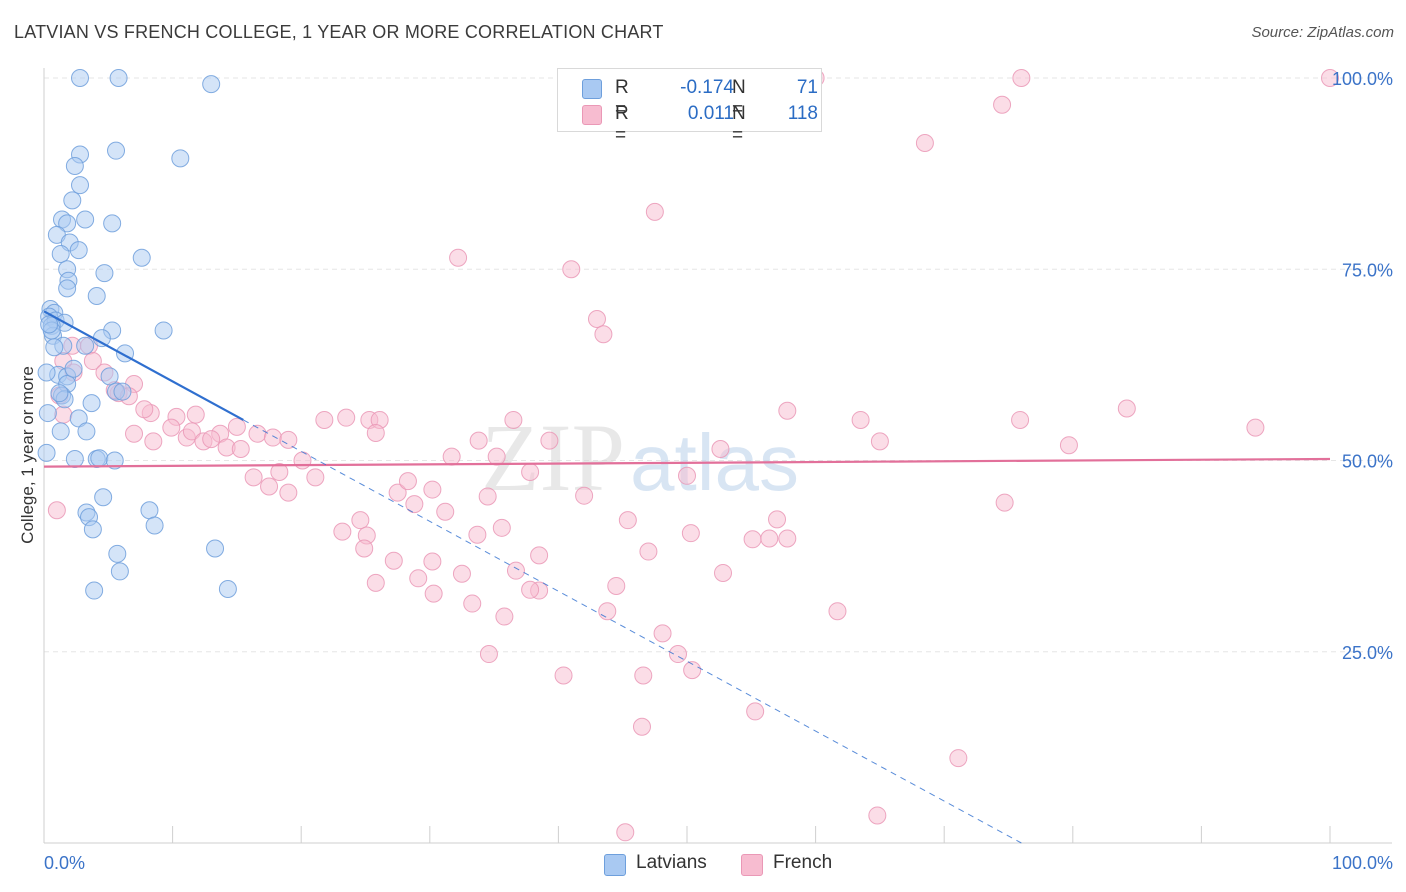  Describe the element at coordinates (807, 87) in the screenshot. I see `latvians-n-value: 71` at that location.